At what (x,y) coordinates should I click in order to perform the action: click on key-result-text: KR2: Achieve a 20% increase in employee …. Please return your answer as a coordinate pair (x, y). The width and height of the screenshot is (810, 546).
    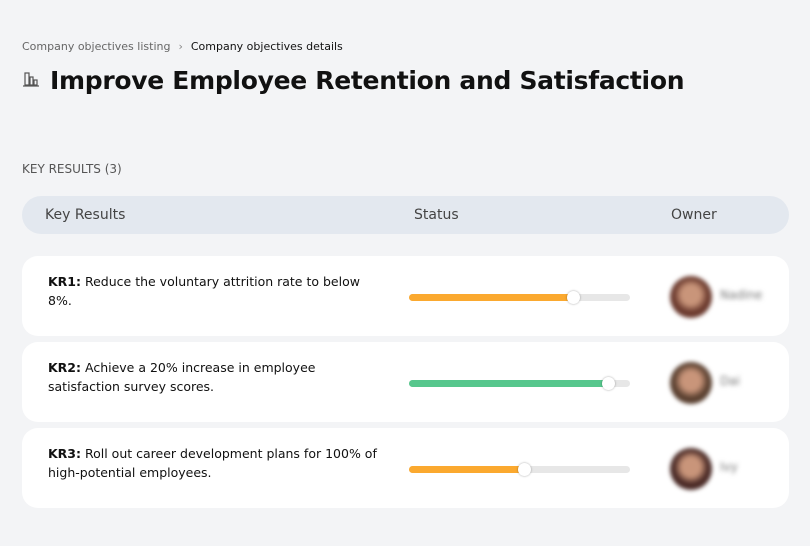
    Looking at the image, I should click on (213, 377).